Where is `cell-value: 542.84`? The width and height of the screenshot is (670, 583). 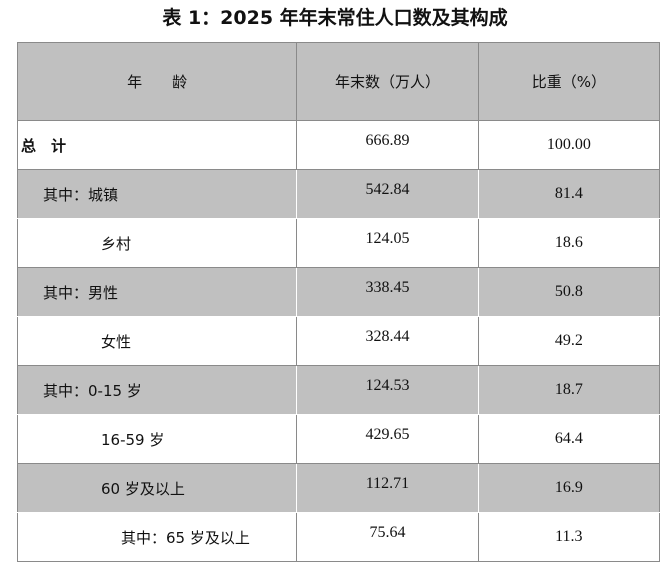 cell-value: 542.84 is located at coordinates (387, 194).